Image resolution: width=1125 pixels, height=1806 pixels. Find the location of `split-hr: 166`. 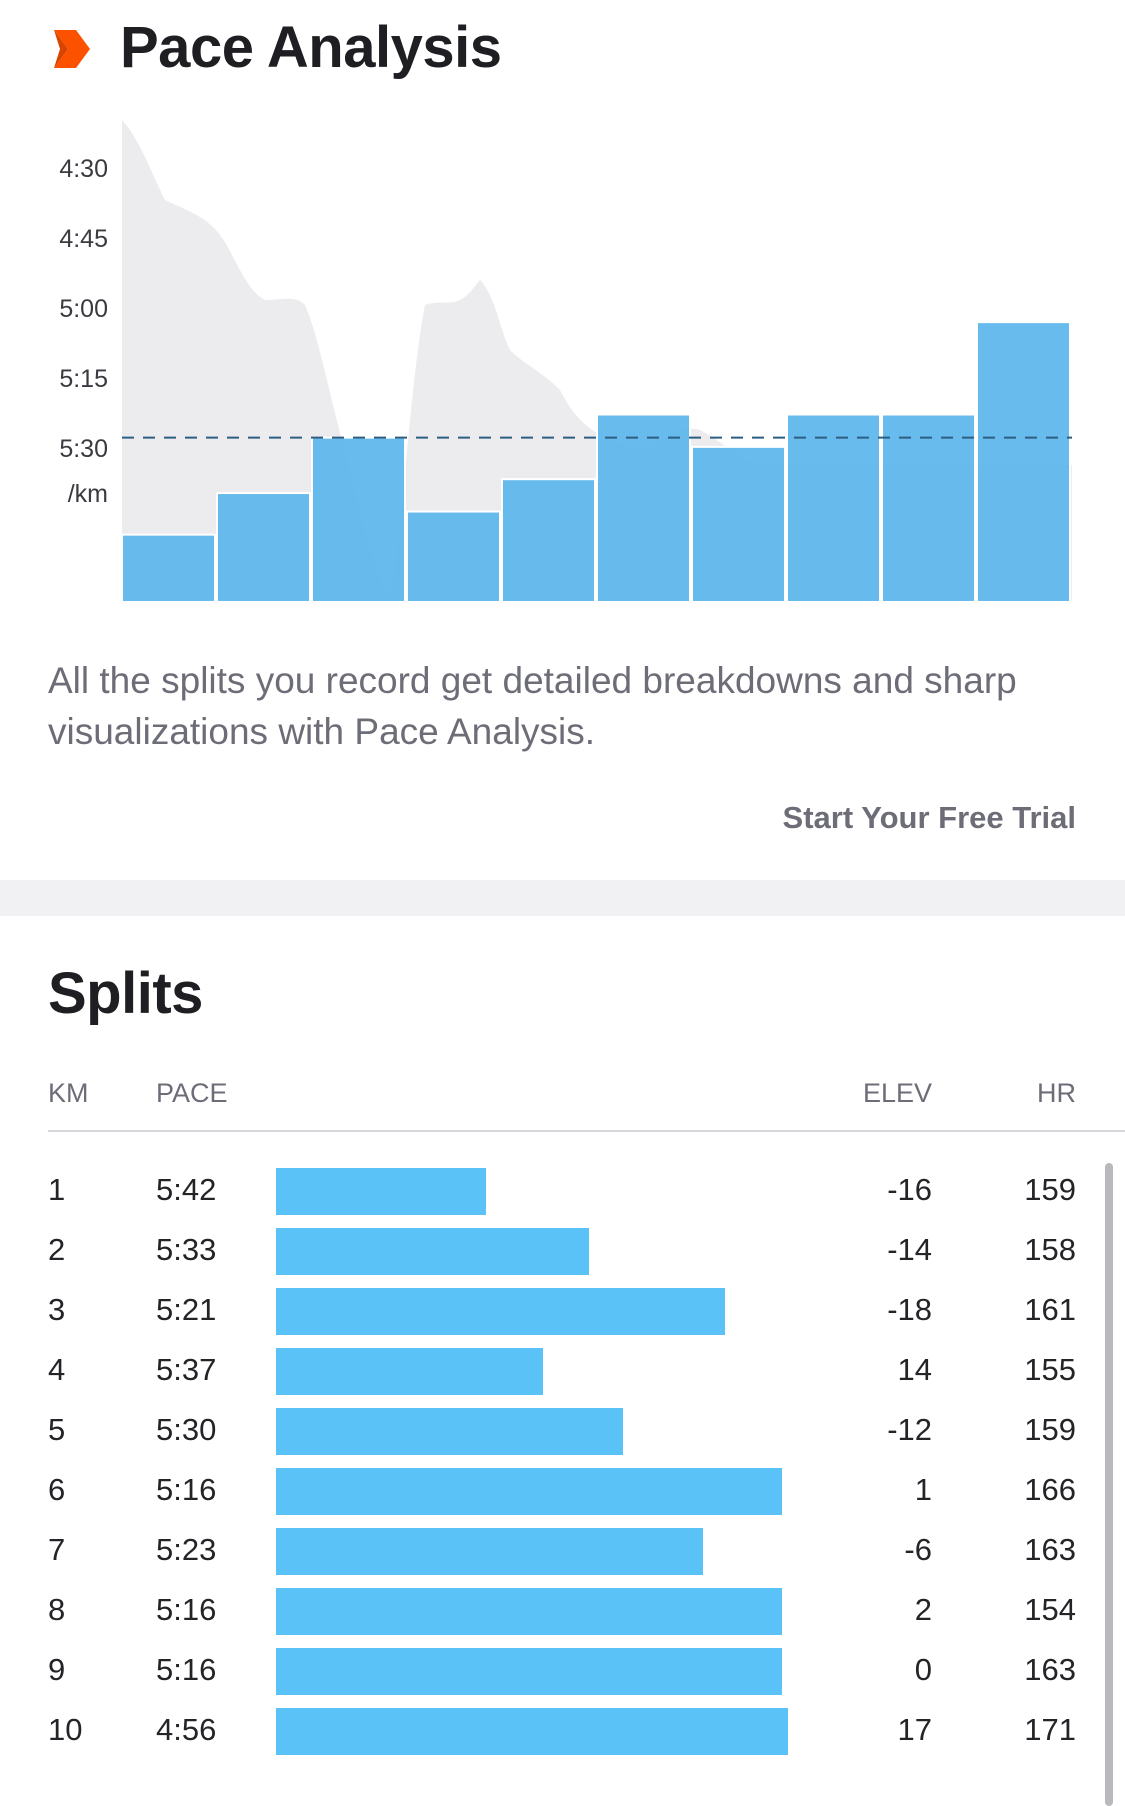

split-hr: 166 is located at coordinates (1050, 1489).